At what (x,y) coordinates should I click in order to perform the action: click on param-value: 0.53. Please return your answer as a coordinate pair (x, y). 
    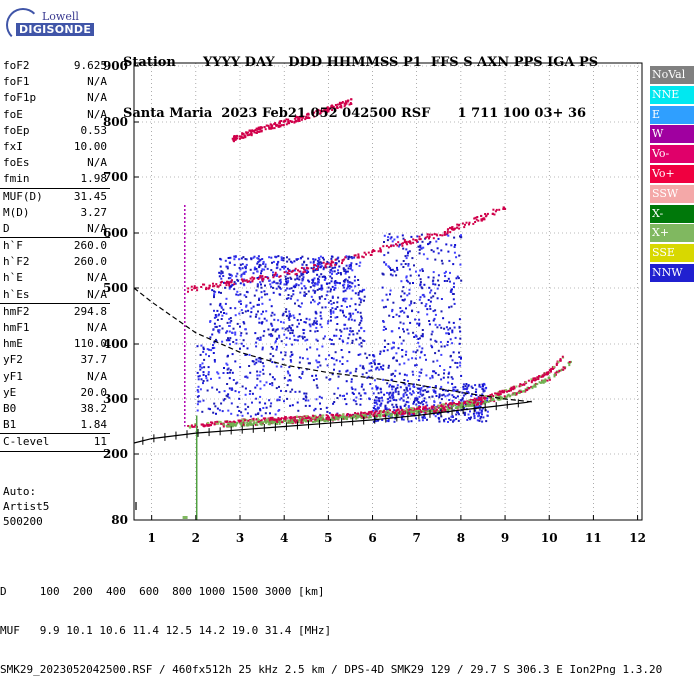
    Looking at the image, I should click on (94, 130).